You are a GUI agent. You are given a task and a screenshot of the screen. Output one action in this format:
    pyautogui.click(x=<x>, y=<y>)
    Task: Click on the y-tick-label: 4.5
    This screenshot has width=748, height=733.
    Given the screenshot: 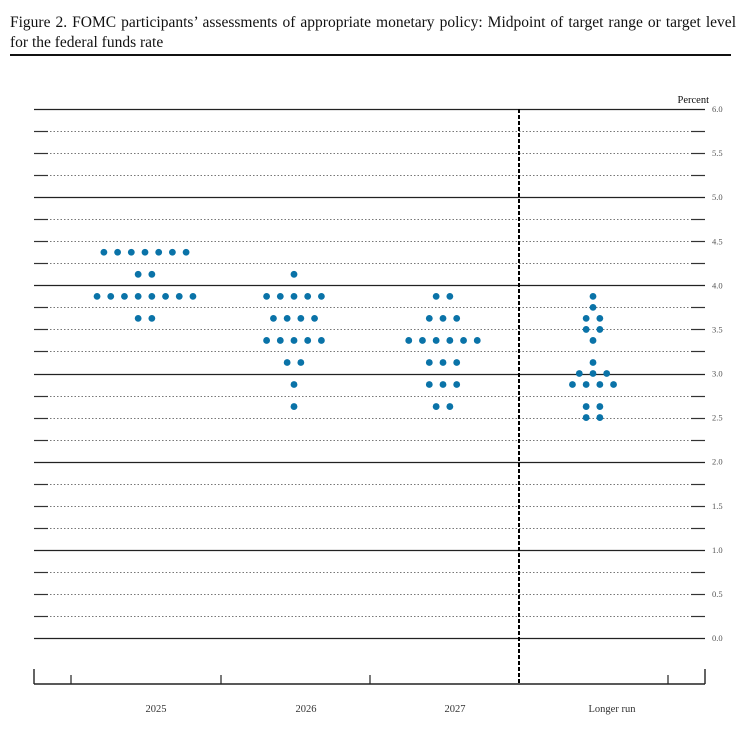 What is the action you would take?
    pyautogui.click(x=717, y=241)
    